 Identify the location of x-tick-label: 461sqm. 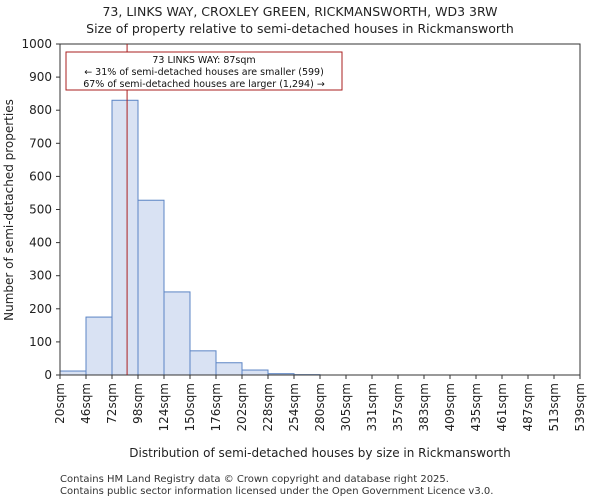
(502, 407).